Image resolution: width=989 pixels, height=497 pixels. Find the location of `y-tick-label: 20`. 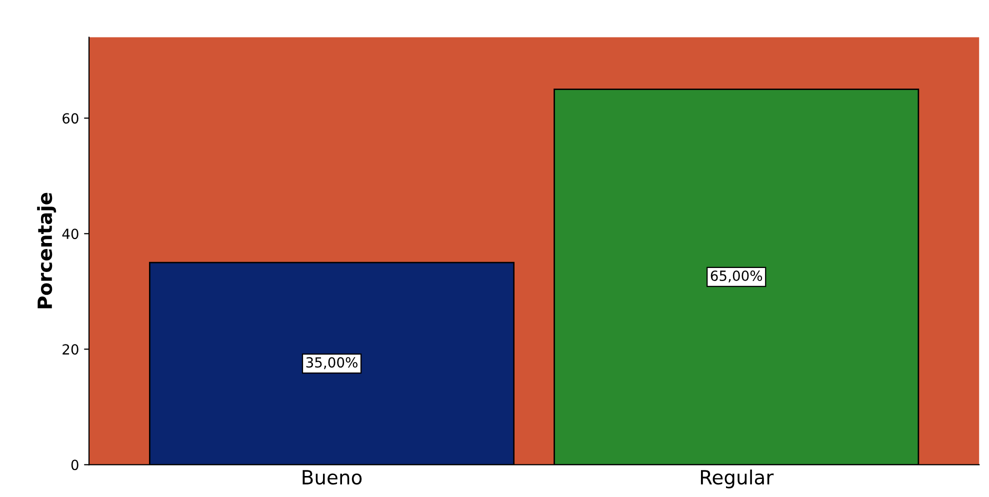

y-tick-label: 20 is located at coordinates (70, 349).